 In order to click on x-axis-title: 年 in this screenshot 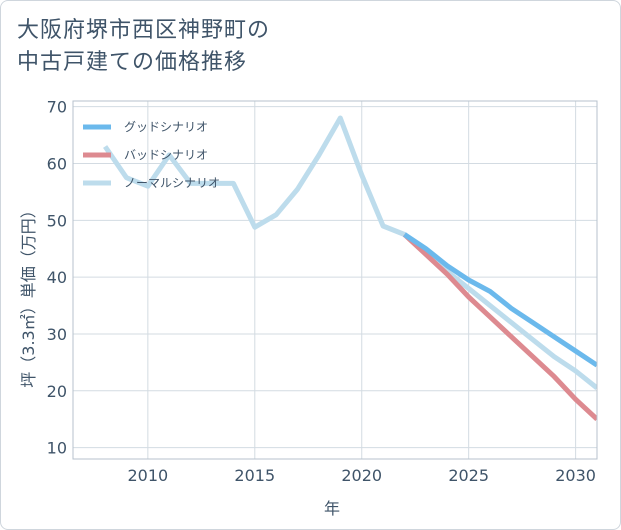, I will do `click(332, 508)`.